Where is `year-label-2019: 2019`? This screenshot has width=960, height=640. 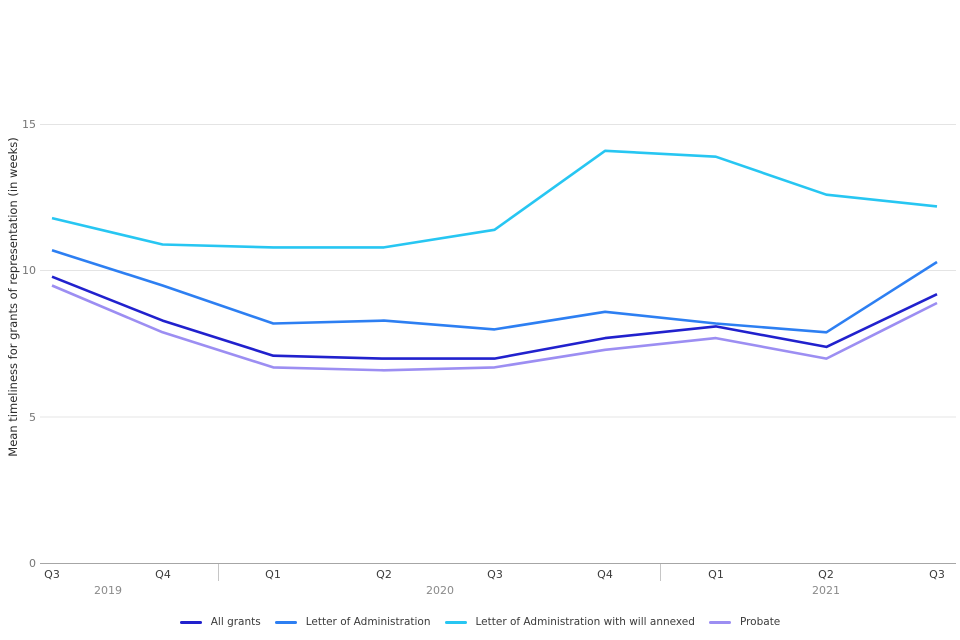 year-label-2019: 2019 is located at coordinates (108, 590).